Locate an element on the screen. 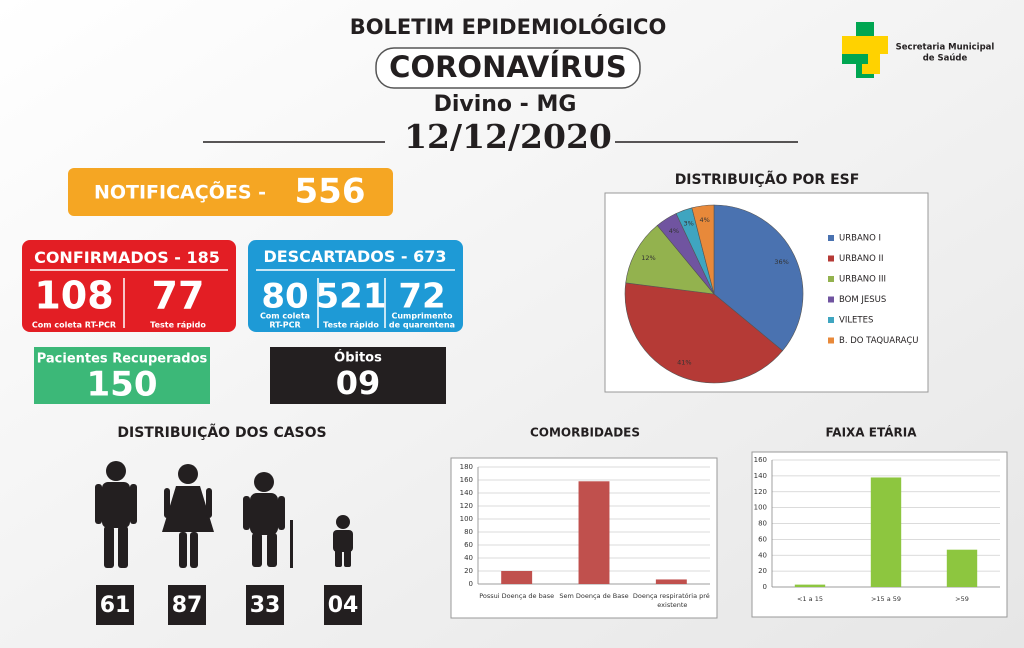  stat-caption: Com coleta is located at coordinates (285, 316).